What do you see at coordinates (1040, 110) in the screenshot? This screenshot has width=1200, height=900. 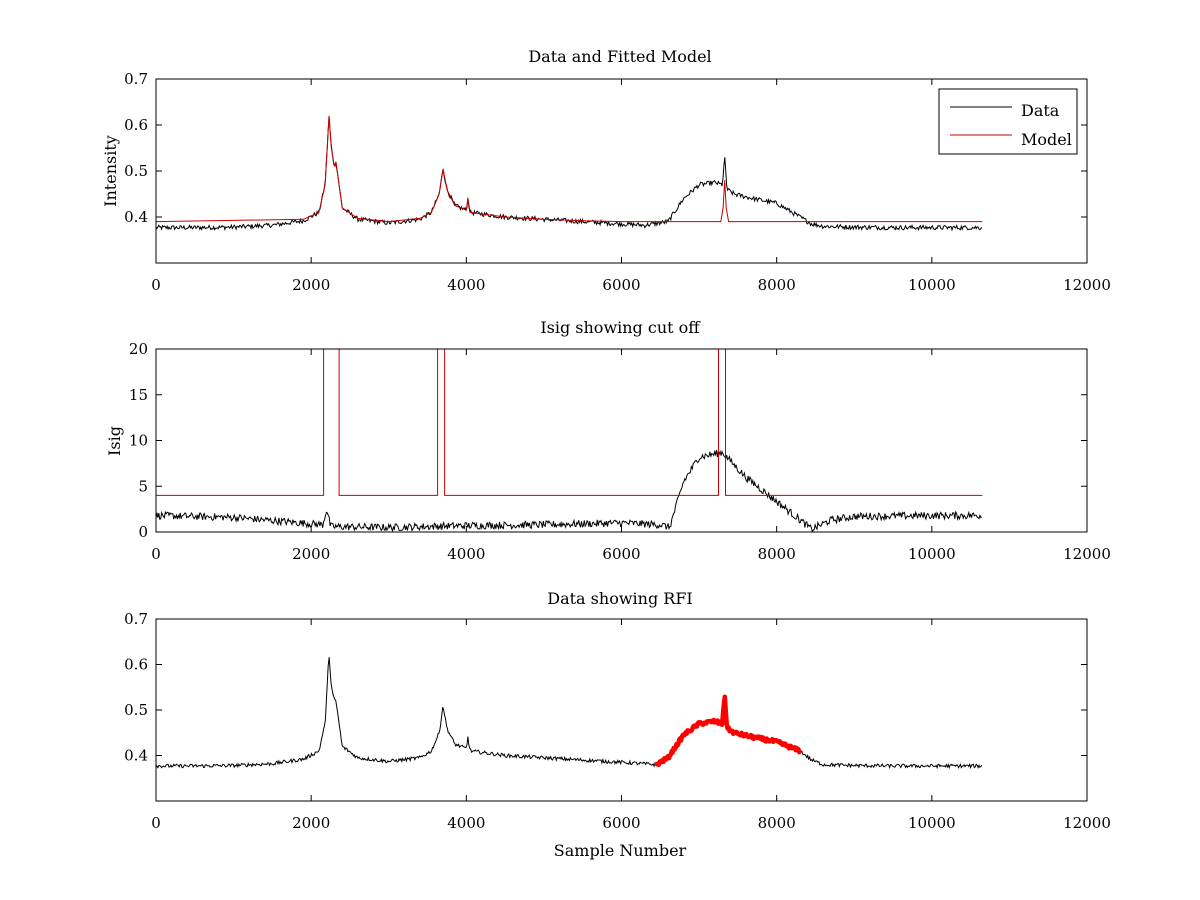 I see `legend-label-data: Data` at bounding box center [1040, 110].